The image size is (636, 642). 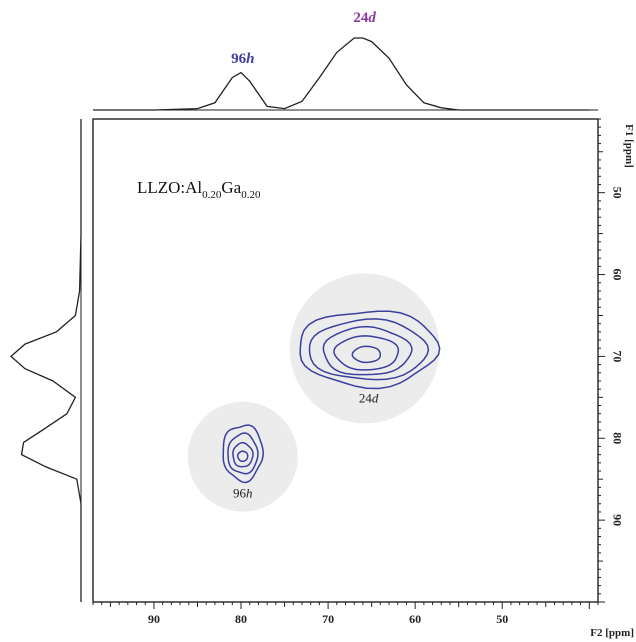 I want to click on sample-label: LLZO:Al0.20Ga0.20, so click(x=199, y=189).